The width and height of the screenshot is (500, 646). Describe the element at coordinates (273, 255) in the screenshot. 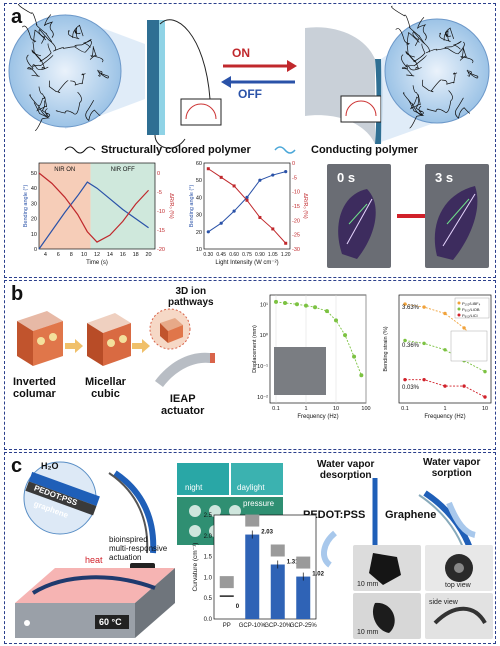

I see `x-tick-label: 1.05` at that location.